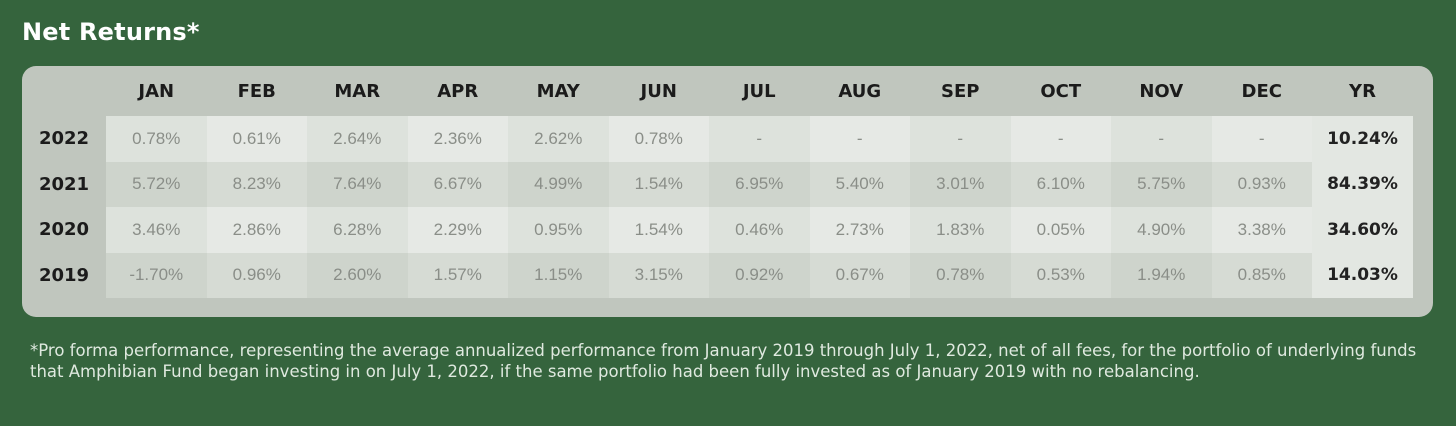  Describe the element at coordinates (1161, 230) in the screenshot. I see `return-cell-nov: 4.90%` at that location.